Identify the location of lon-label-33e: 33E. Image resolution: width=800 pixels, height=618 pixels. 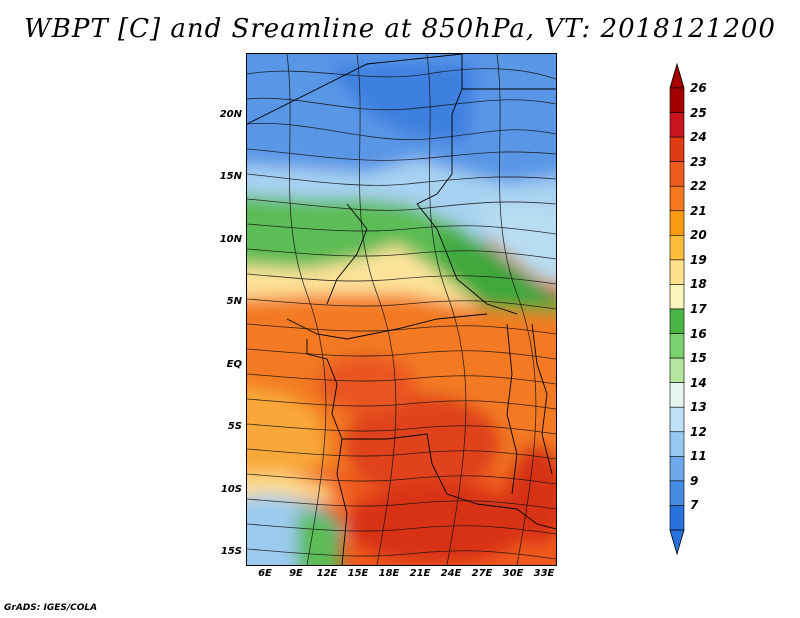
(544, 573).